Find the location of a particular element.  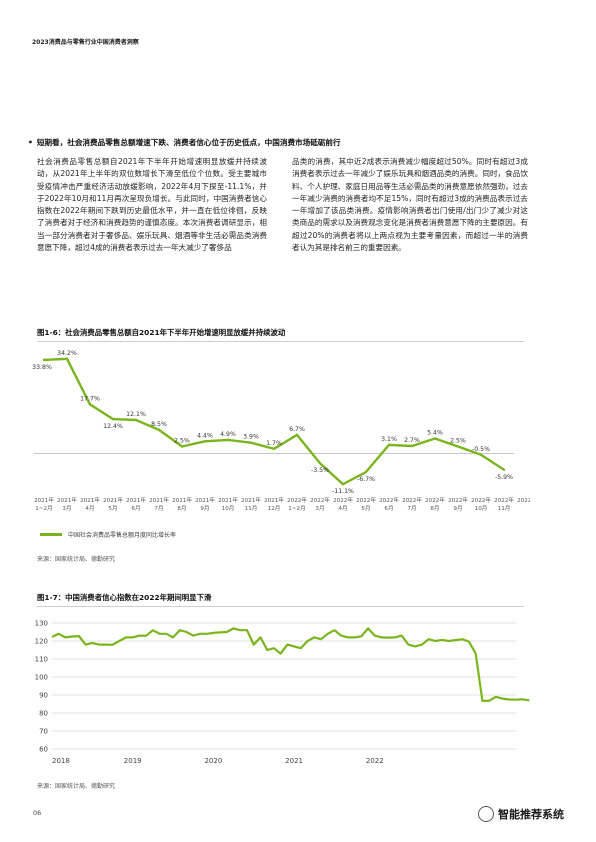

data-label: -6.7% is located at coordinates (366, 479).